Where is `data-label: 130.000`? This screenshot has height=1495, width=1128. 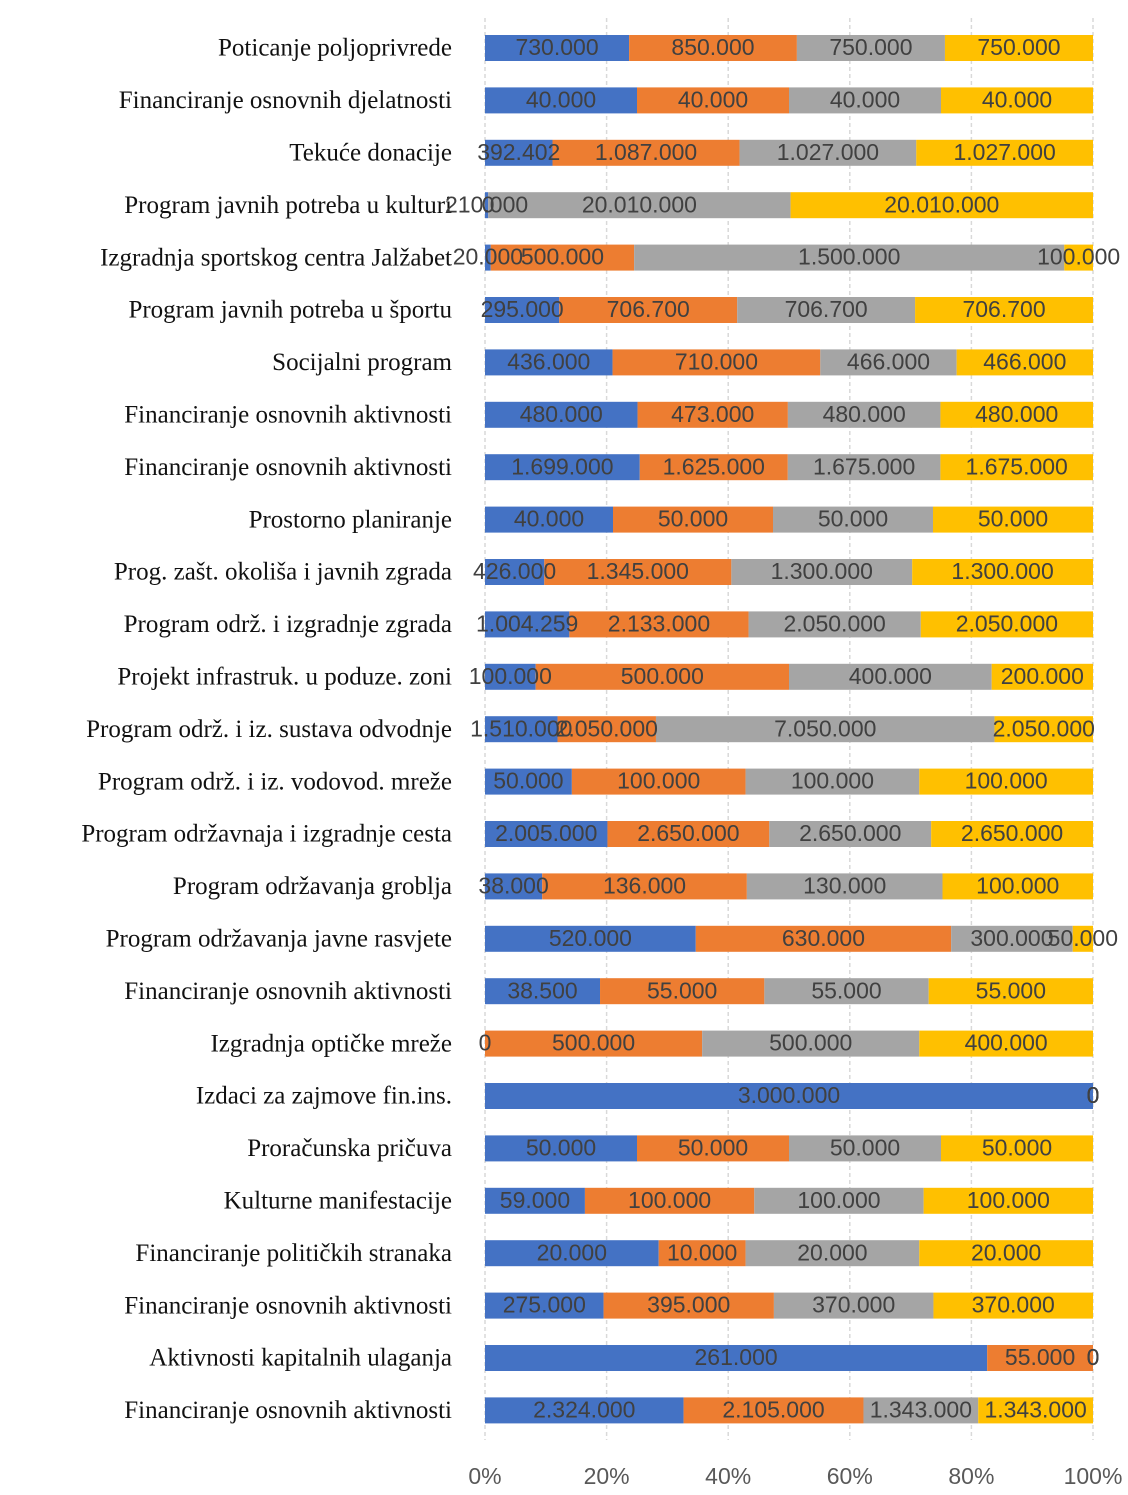
data-label: 130.000 is located at coordinates (844, 885).